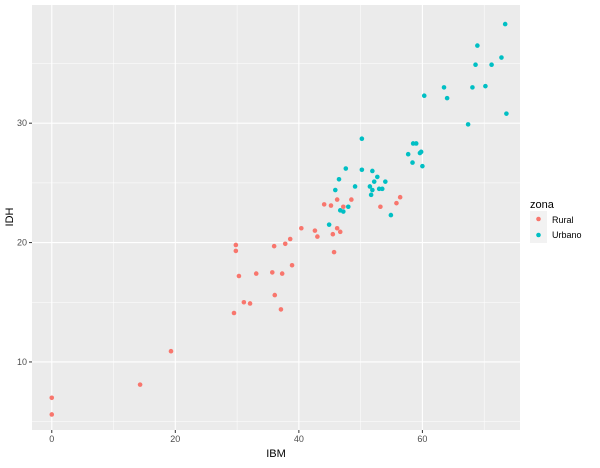  What do you see at coordinates (542, 205) in the screenshot?
I see `legend-title: zona` at bounding box center [542, 205].